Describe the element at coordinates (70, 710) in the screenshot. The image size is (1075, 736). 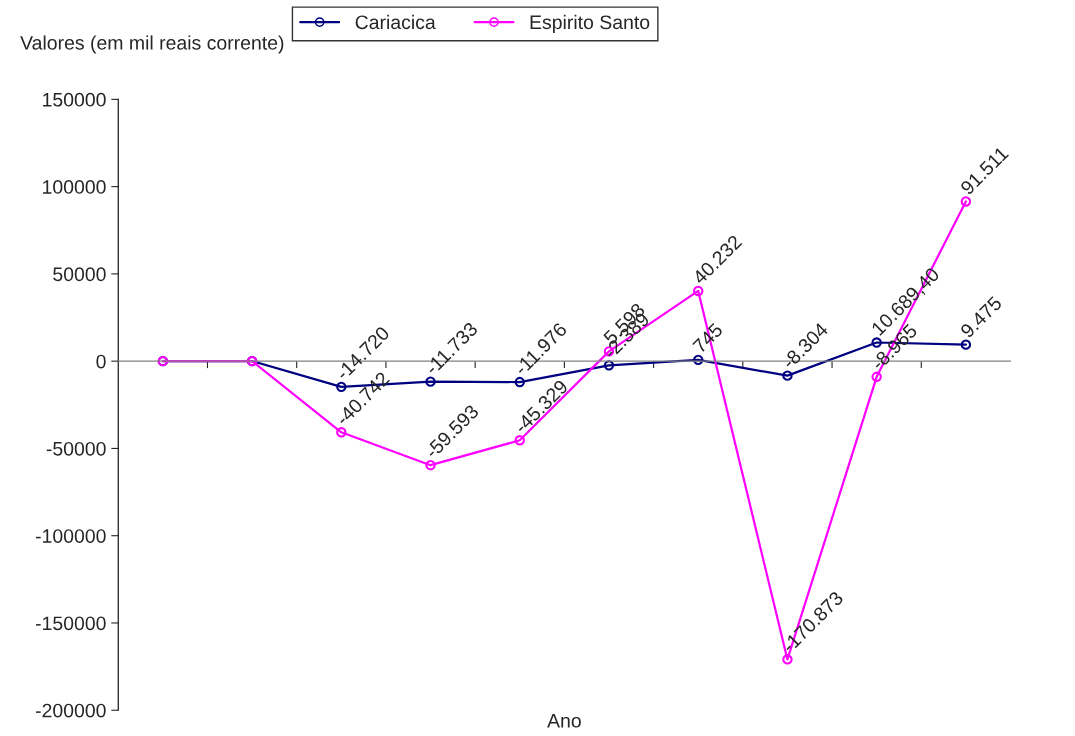
I see `y-tick-label: -200000` at that location.